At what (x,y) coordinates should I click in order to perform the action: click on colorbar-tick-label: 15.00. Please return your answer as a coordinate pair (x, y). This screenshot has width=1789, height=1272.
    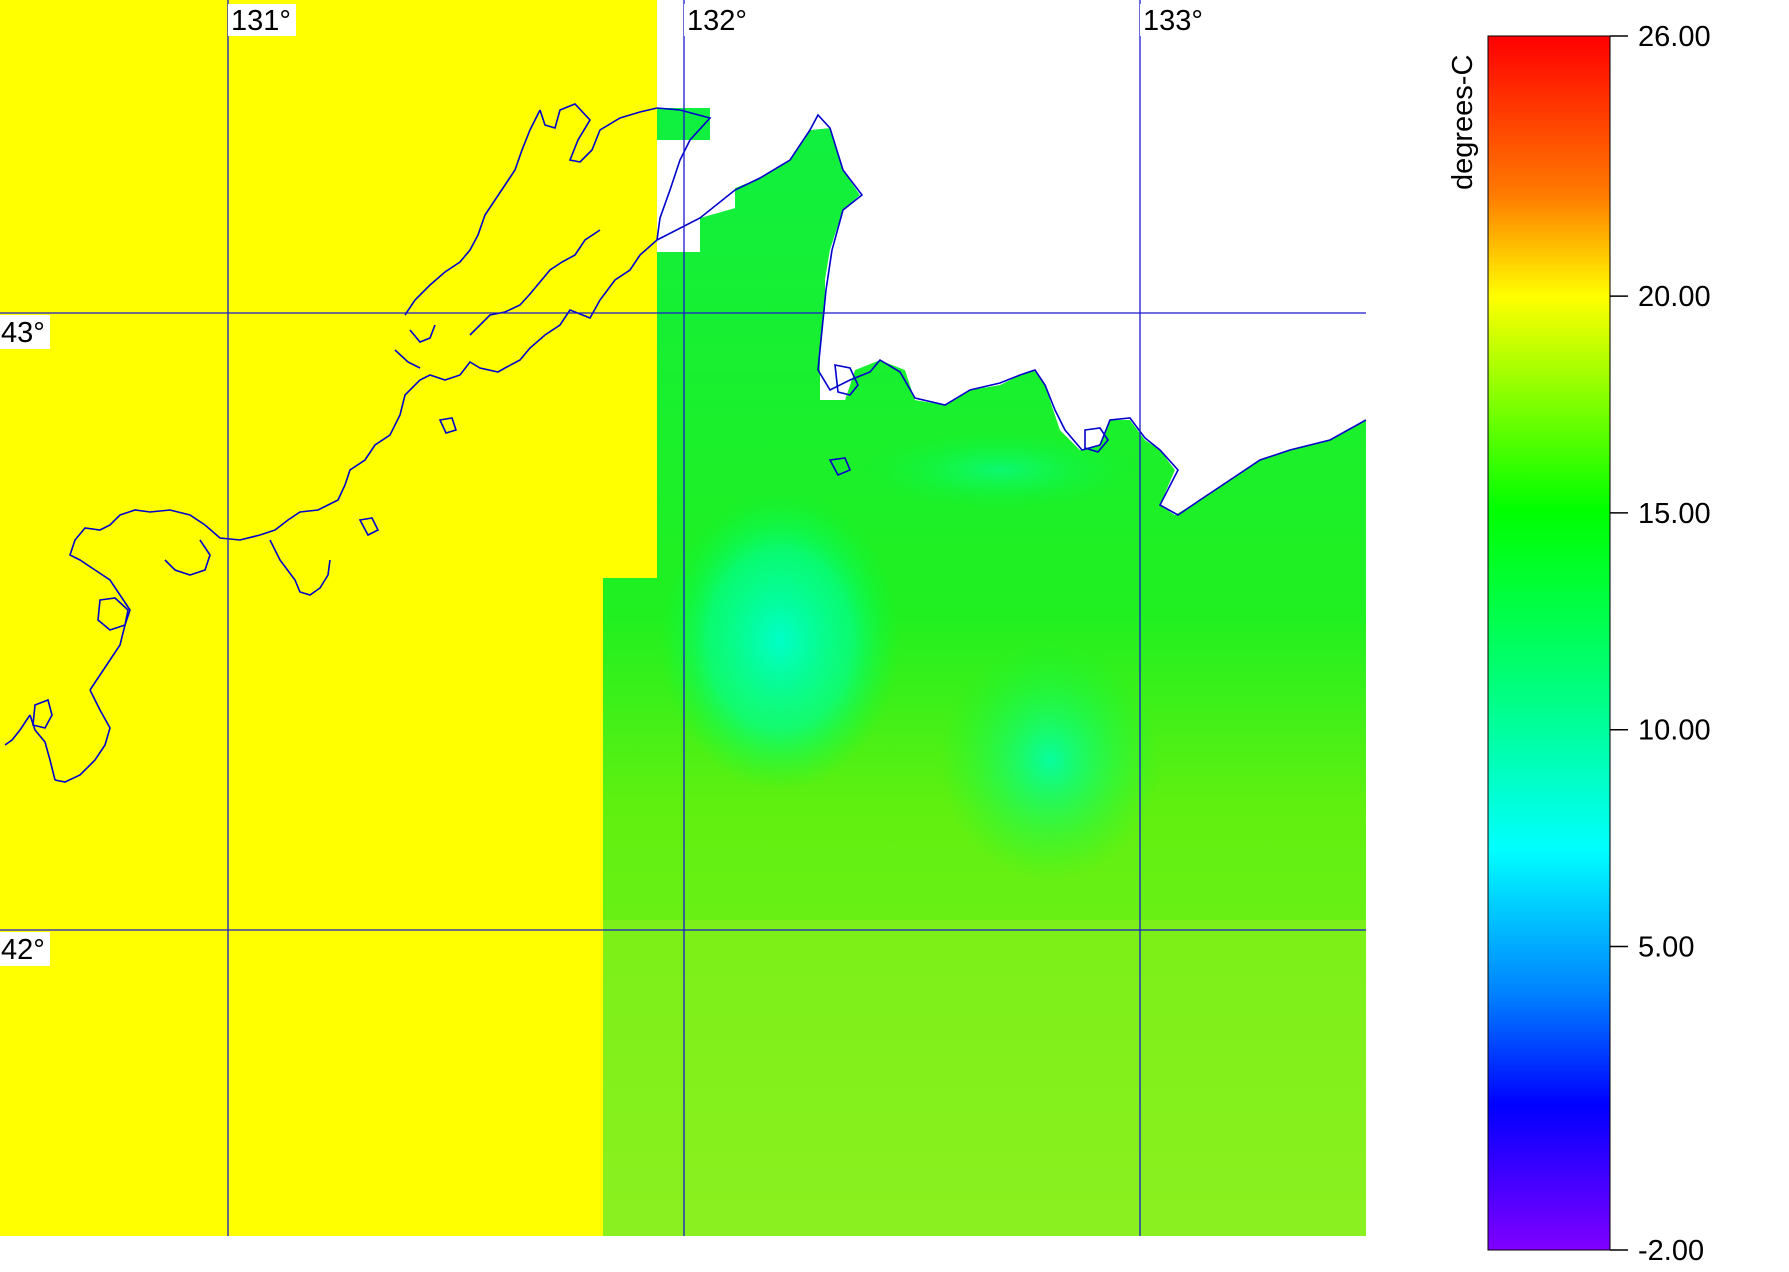
    Looking at the image, I should click on (1674, 514).